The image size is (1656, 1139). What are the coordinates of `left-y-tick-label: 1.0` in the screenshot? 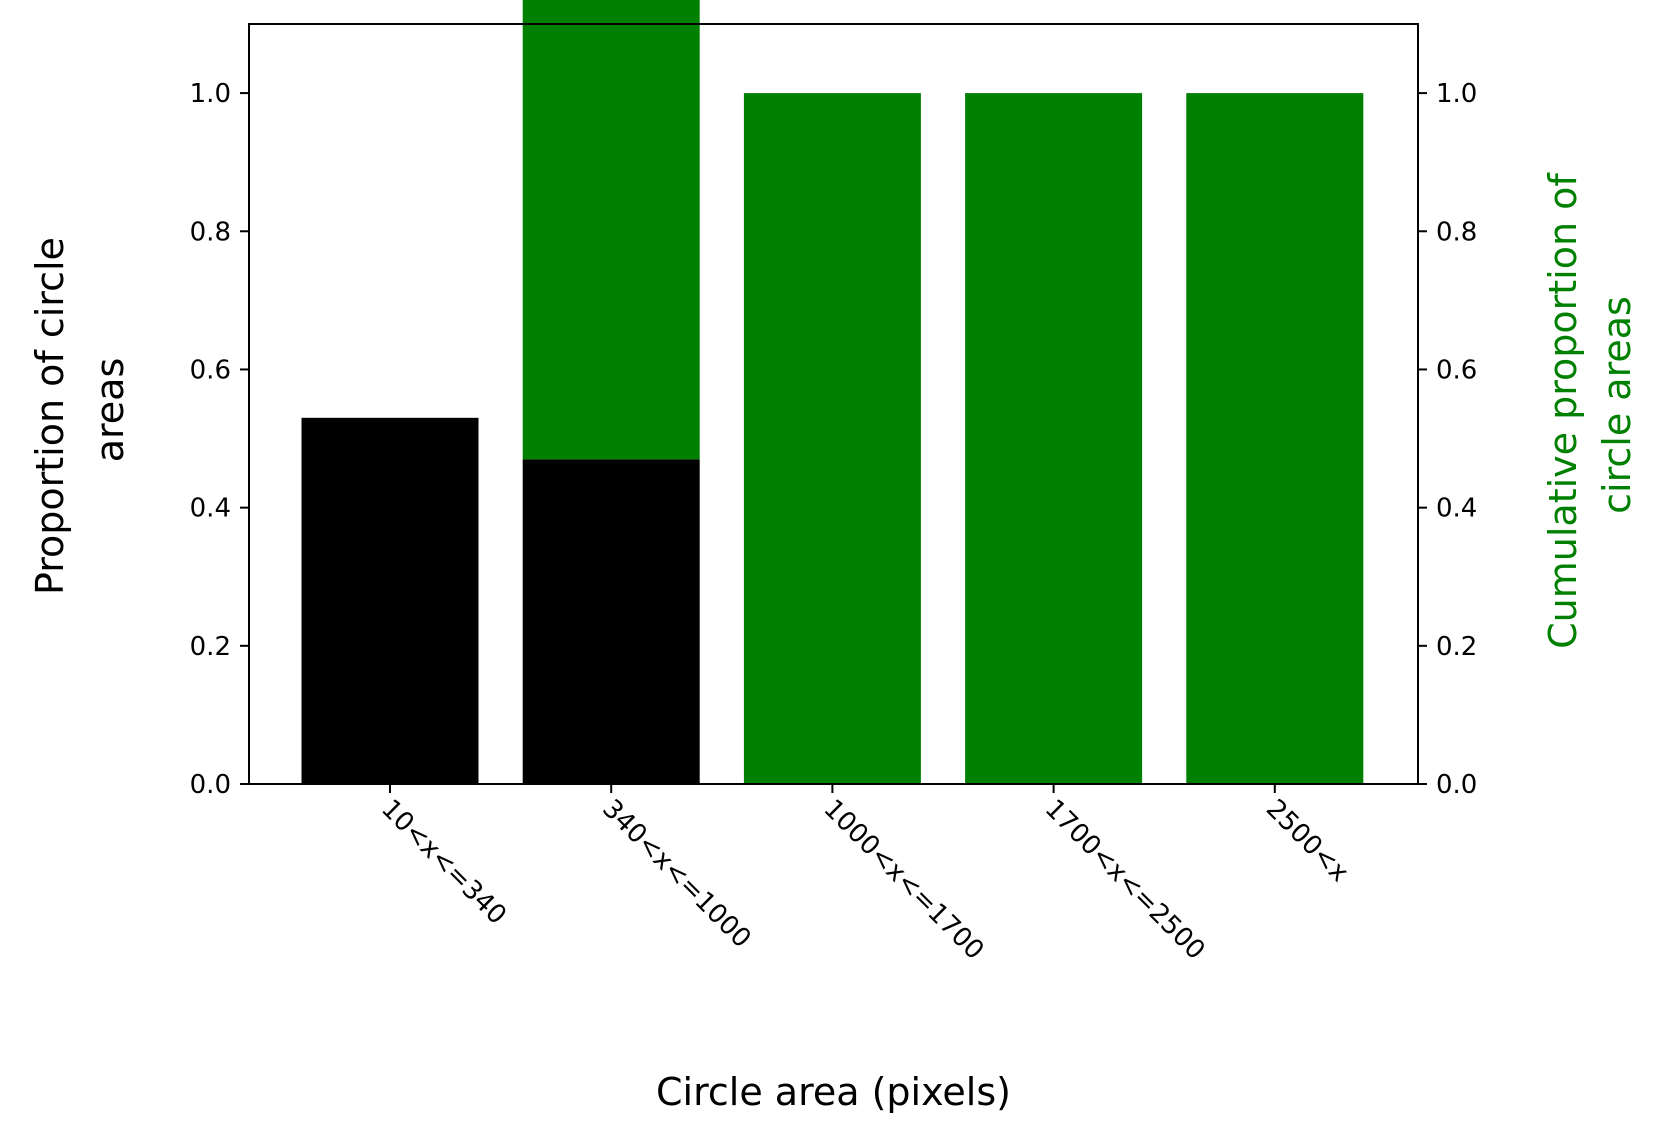 It's located at (210, 94).